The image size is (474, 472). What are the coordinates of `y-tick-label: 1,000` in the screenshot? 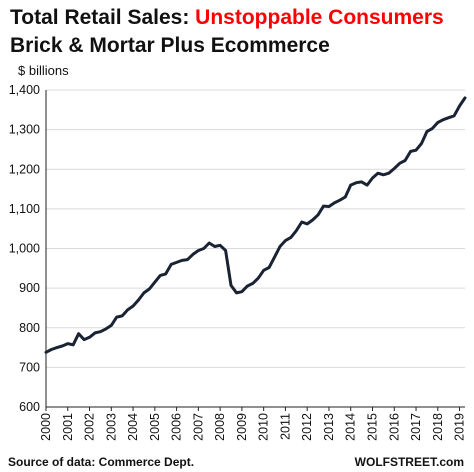 It's located at (24, 249).